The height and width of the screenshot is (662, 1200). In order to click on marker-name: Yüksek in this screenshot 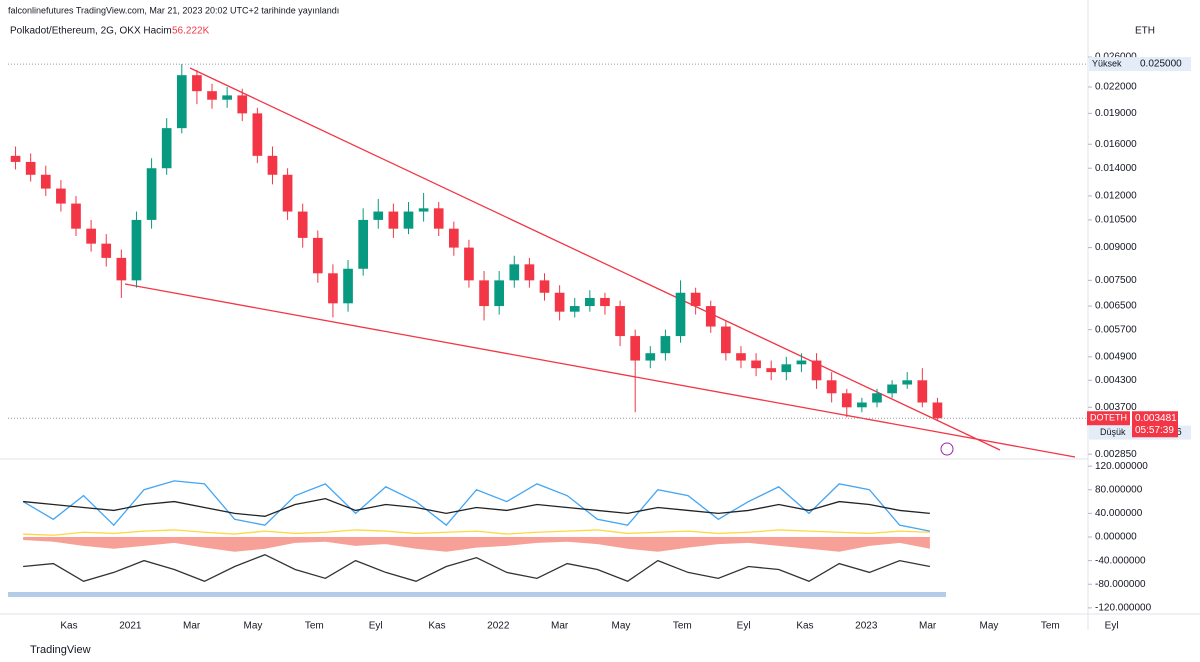, I will do `click(1107, 63)`.